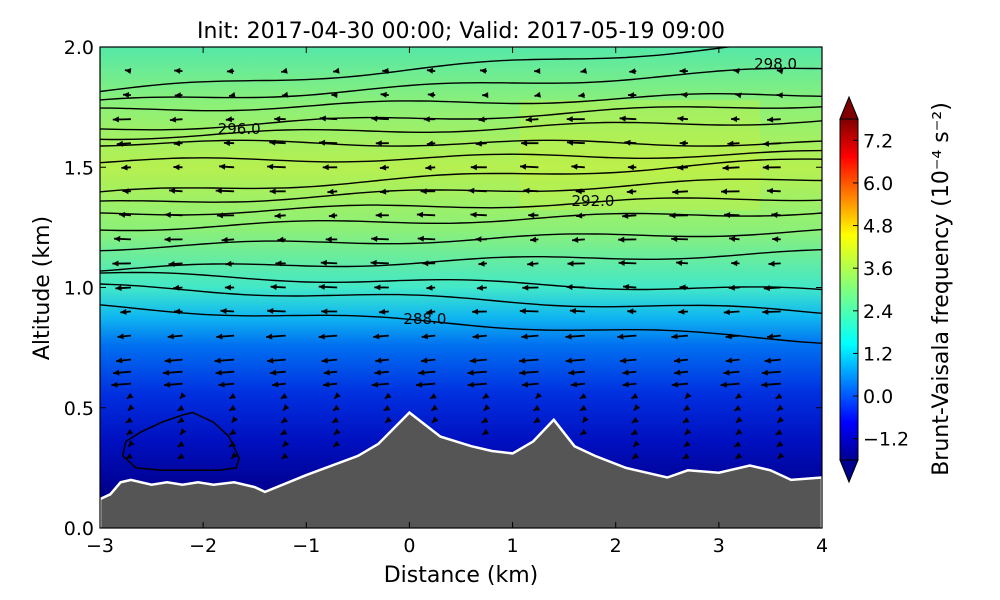  I want to click on y-tick-label: 1.0, so click(79, 289).